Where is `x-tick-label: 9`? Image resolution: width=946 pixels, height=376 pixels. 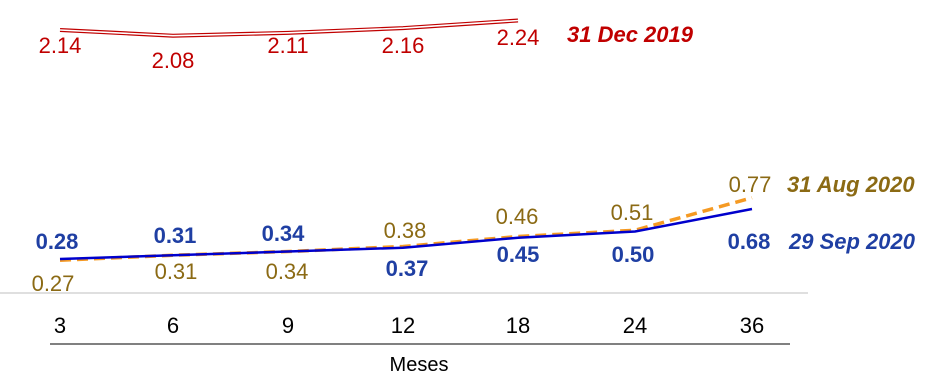
x-tick-label: 9 is located at coordinates (288, 325).